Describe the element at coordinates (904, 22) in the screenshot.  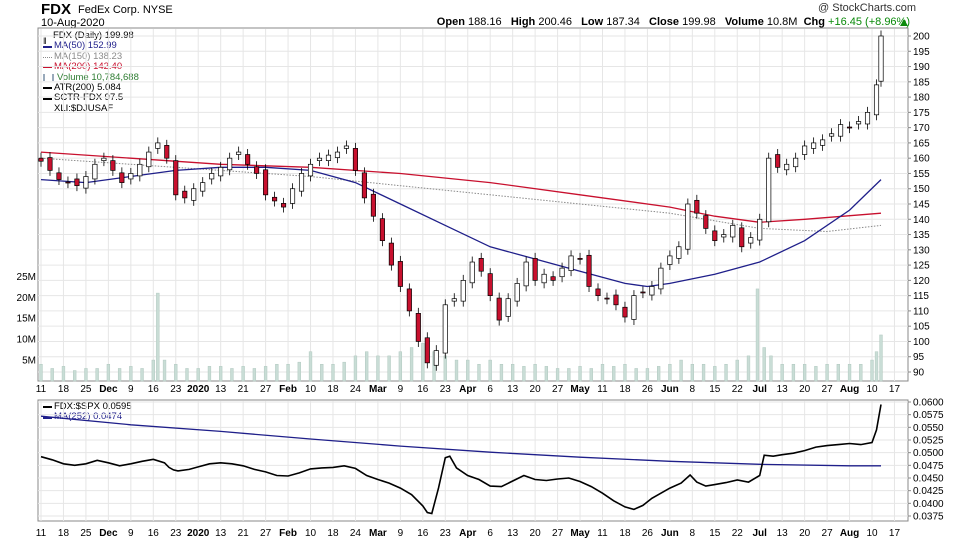
I see `up-arrow-icon` at that location.